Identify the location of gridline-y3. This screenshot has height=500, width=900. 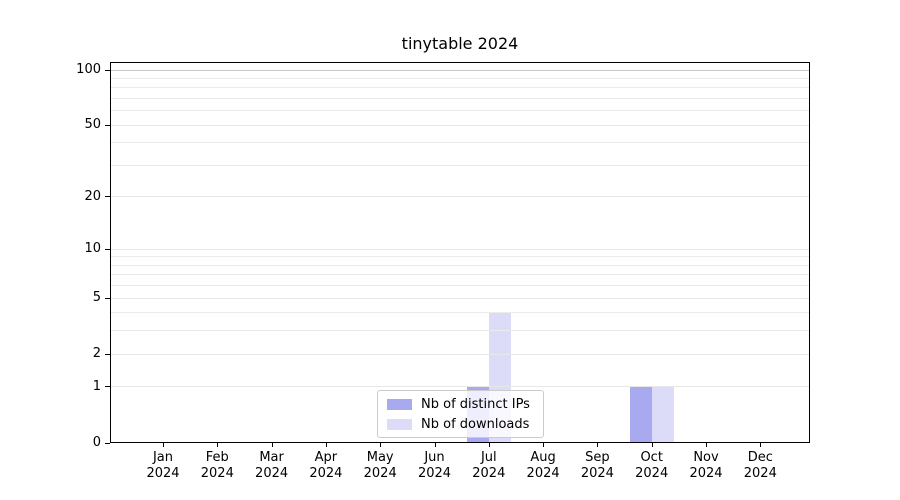
(460, 331).